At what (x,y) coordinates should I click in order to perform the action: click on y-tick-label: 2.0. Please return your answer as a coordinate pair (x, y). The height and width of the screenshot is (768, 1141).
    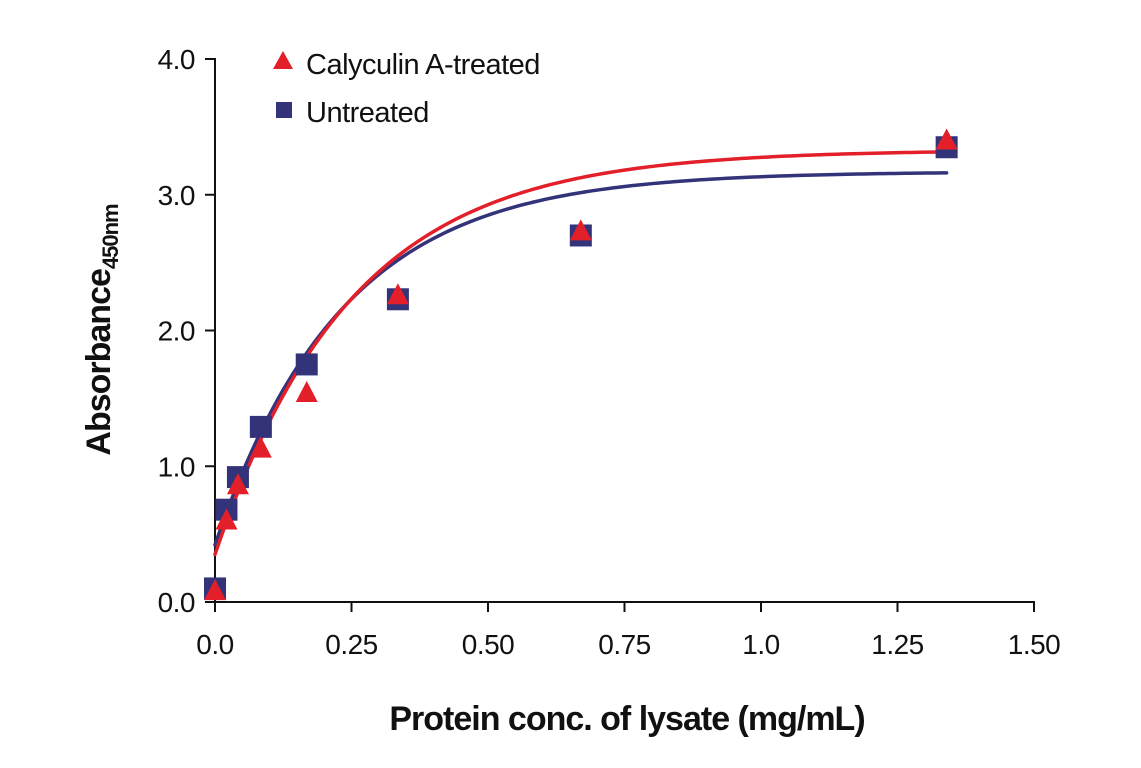
    Looking at the image, I should click on (176, 331).